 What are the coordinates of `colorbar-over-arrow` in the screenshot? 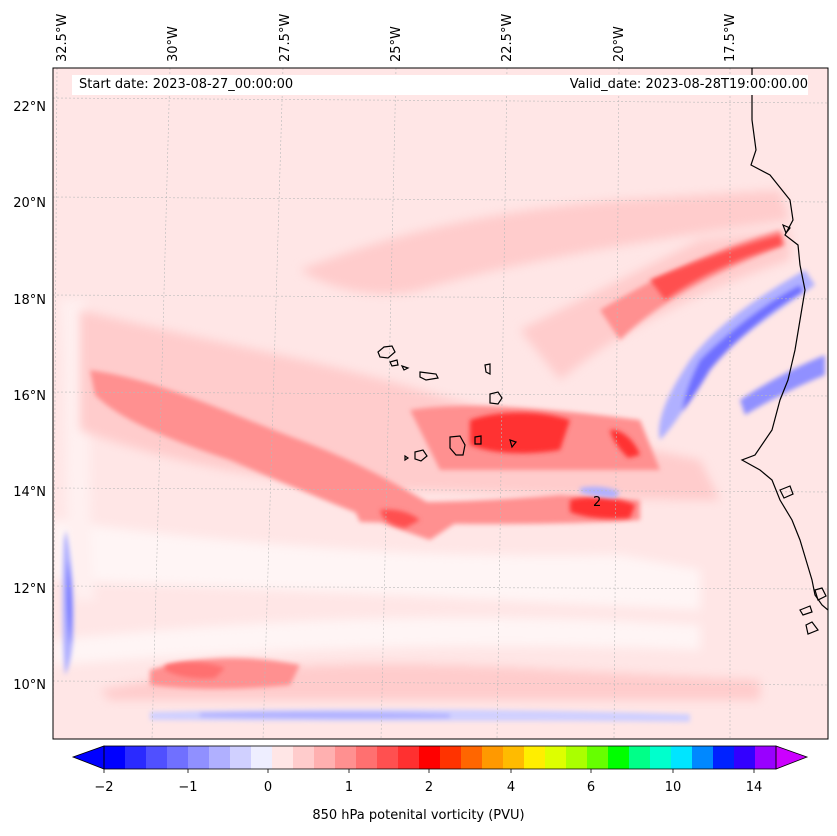 It's located at (792, 757).